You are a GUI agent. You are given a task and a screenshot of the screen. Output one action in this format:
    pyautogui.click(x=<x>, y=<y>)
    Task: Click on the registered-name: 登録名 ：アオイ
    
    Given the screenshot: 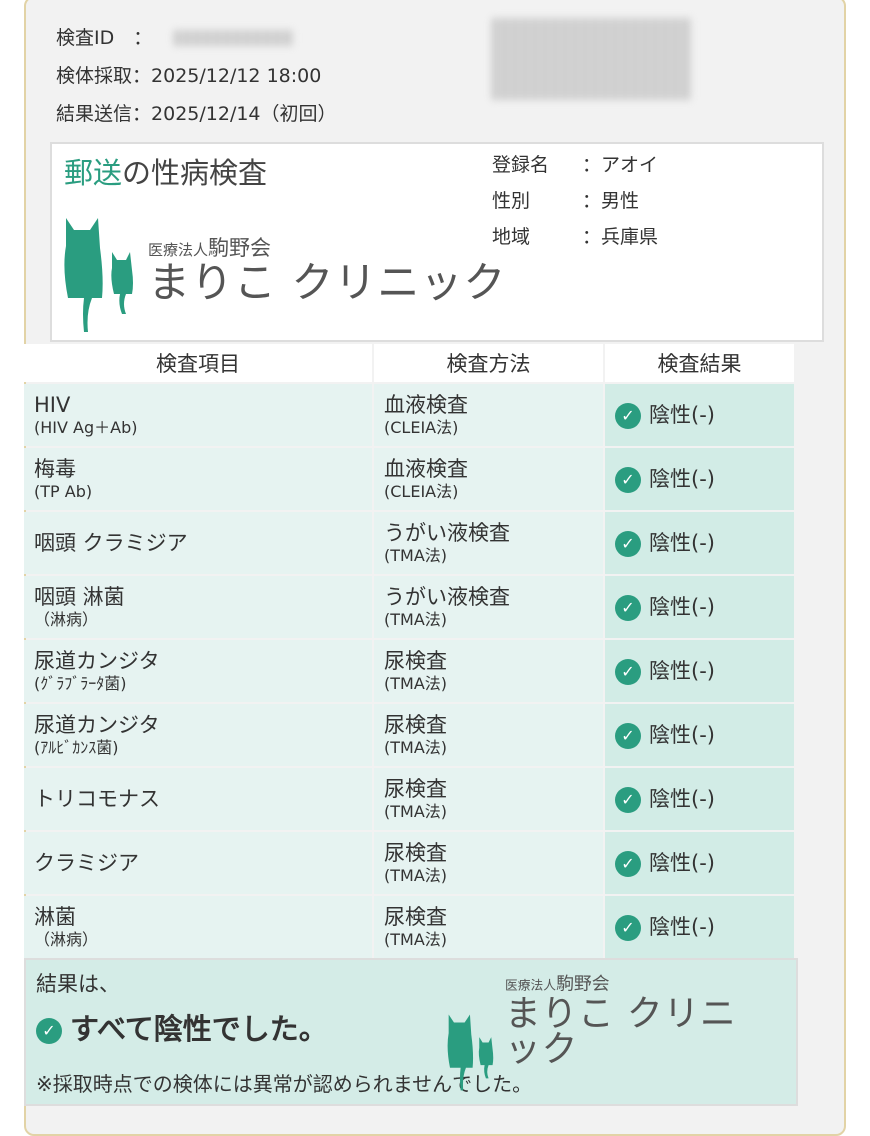 What is the action you would take?
    pyautogui.click(x=575, y=165)
    